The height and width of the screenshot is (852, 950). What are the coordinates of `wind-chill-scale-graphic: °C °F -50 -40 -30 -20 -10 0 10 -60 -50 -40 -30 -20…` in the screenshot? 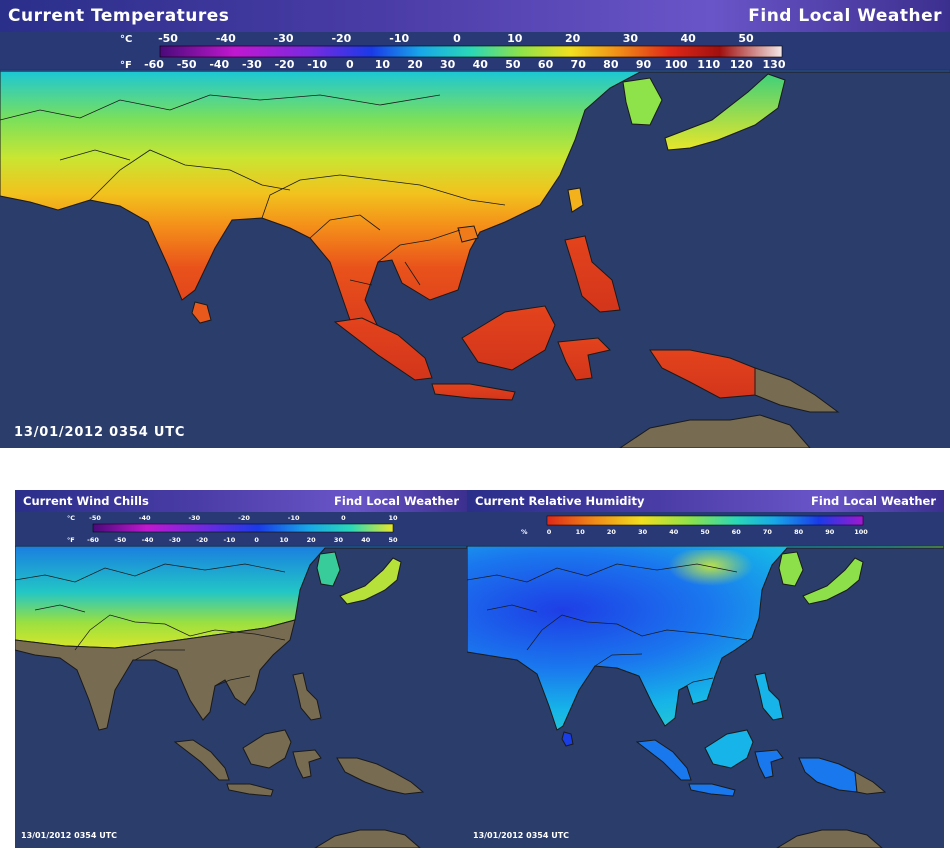 It's located at (232, 529).